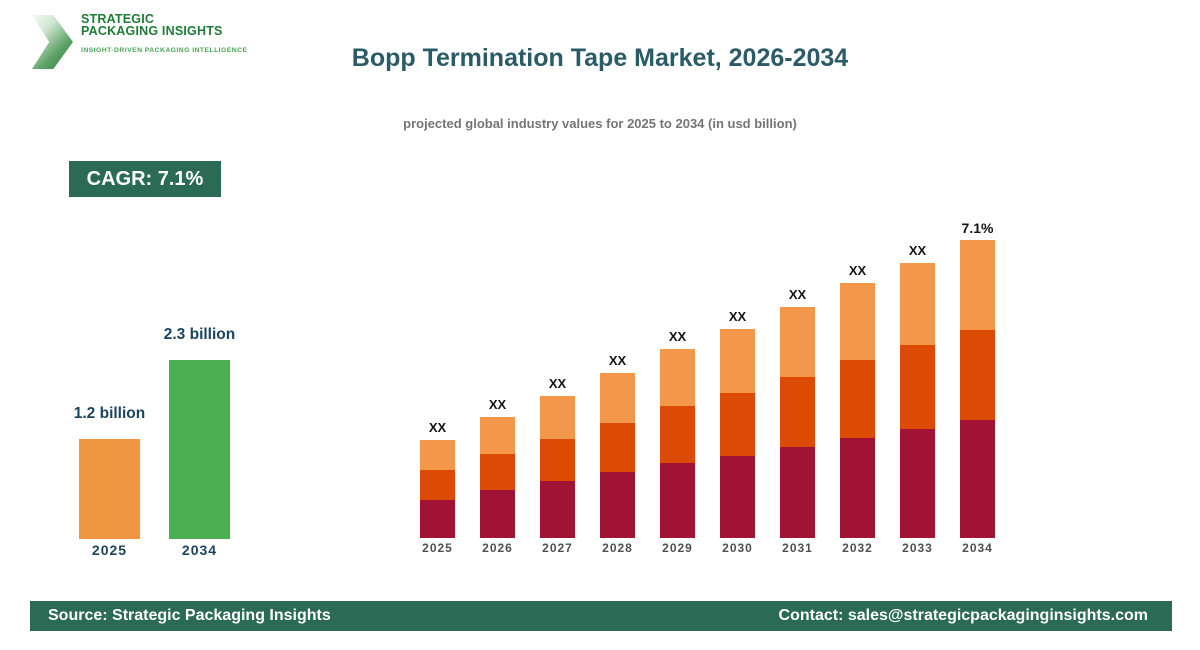 The image size is (1200, 650). I want to click on stacked-bar-2026, so click(497, 477).